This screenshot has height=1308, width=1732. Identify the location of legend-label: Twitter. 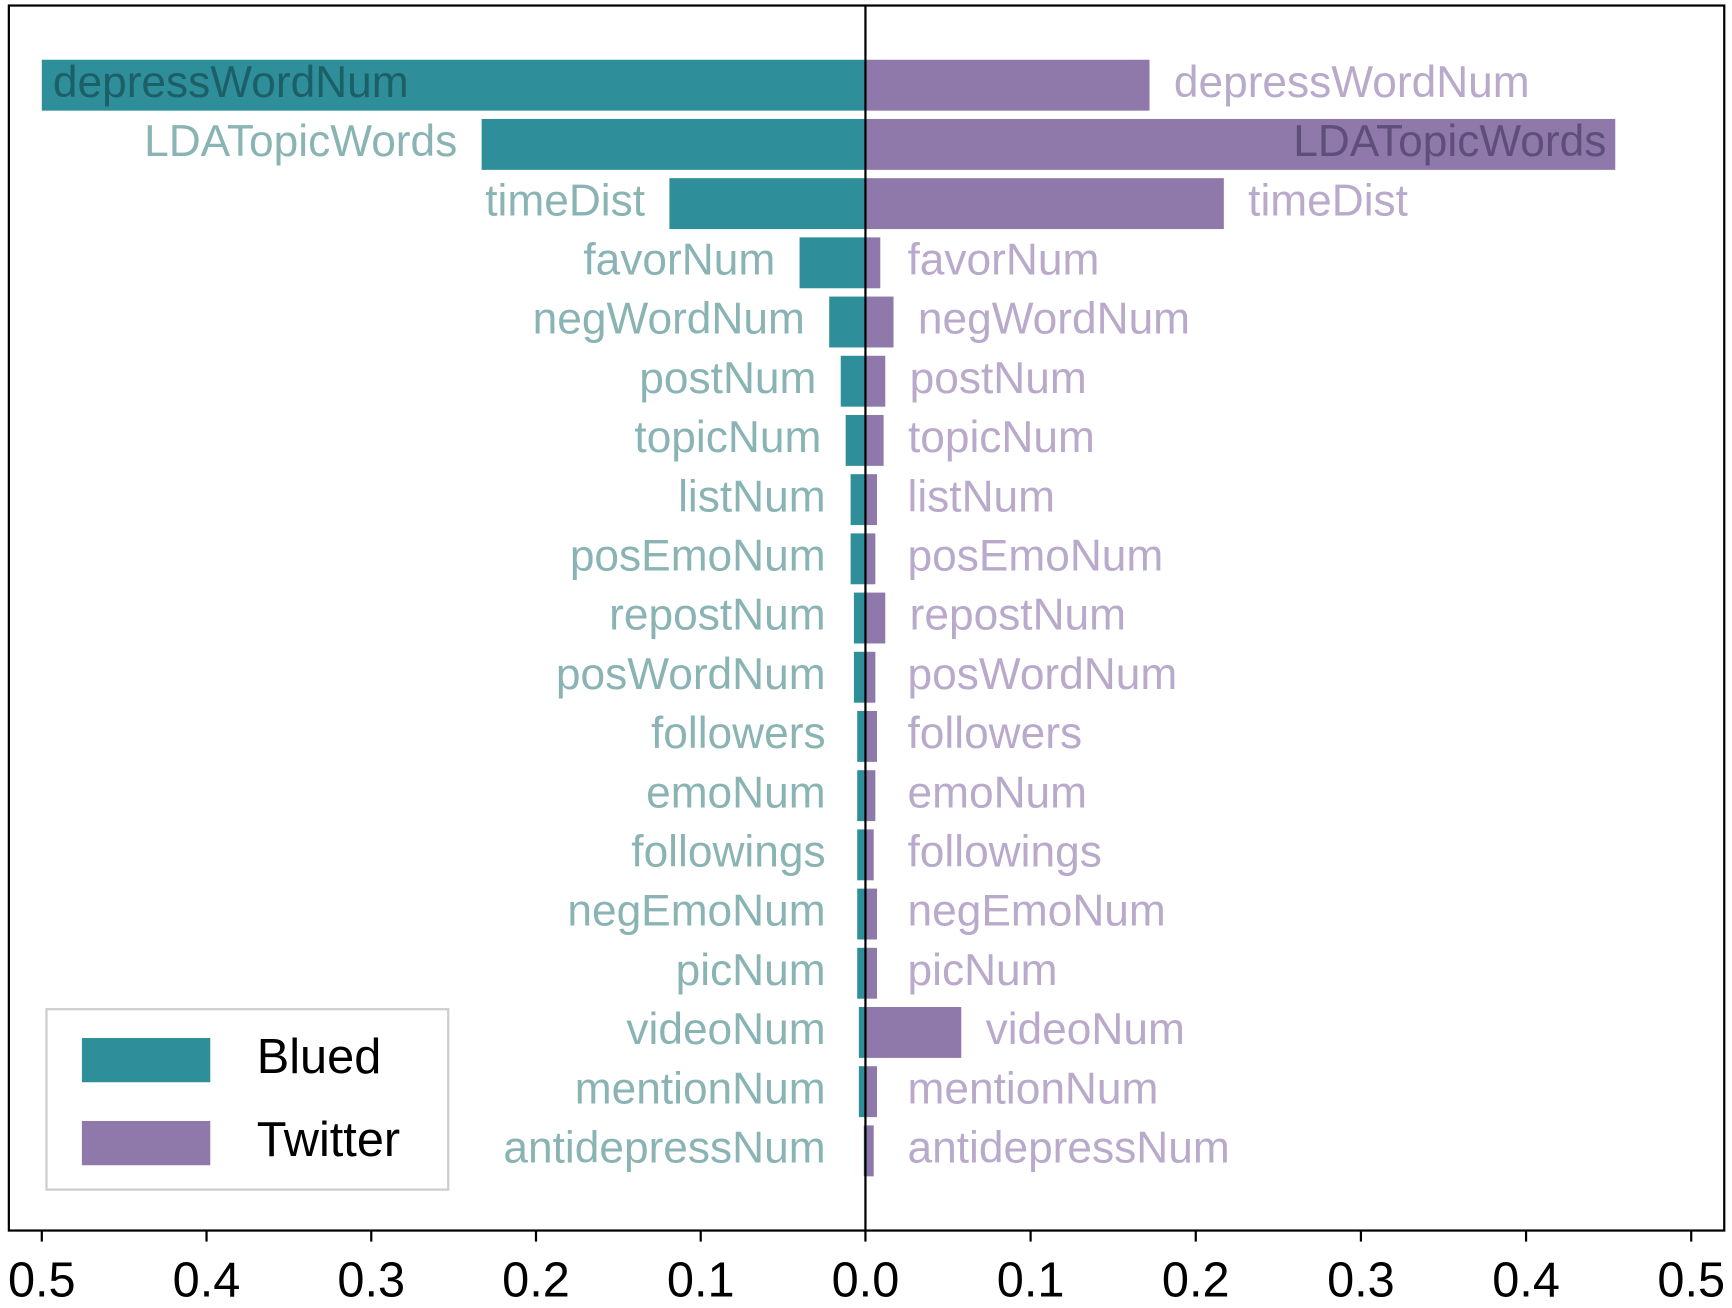
(328, 1140).